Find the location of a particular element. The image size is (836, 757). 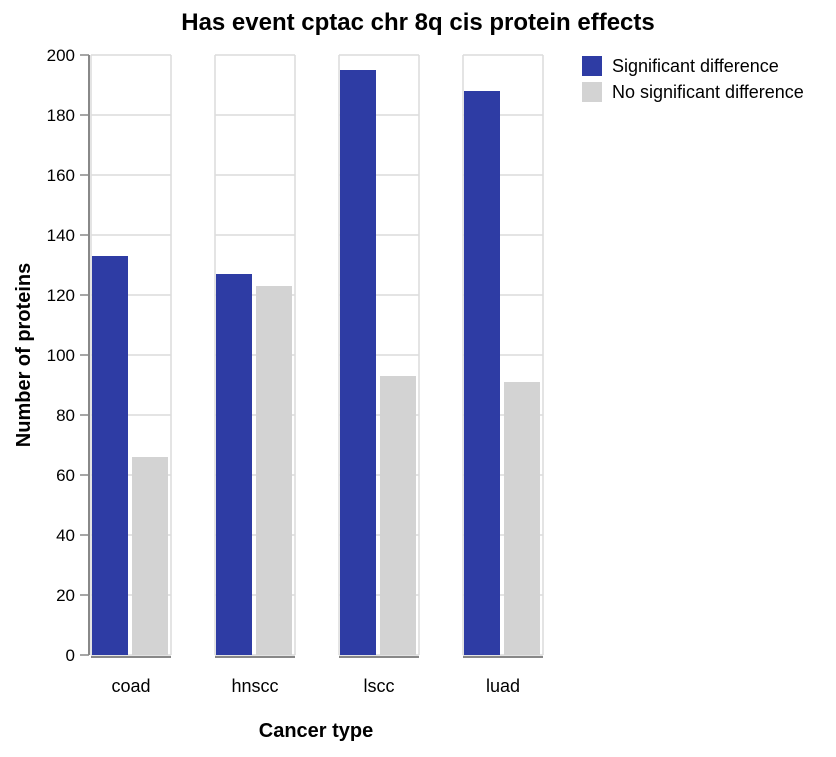

x-tick-label: luad is located at coordinates (503, 686).